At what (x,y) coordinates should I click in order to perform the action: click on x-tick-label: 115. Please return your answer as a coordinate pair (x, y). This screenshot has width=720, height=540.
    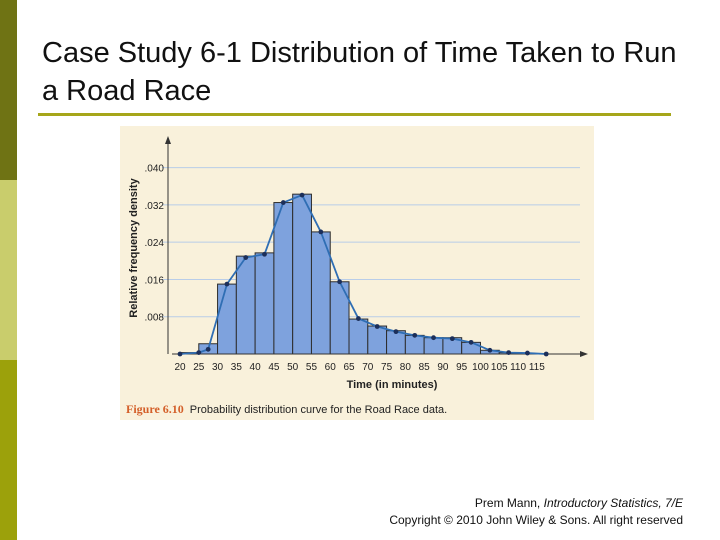
    Looking at the image, I should click on (537, 367).